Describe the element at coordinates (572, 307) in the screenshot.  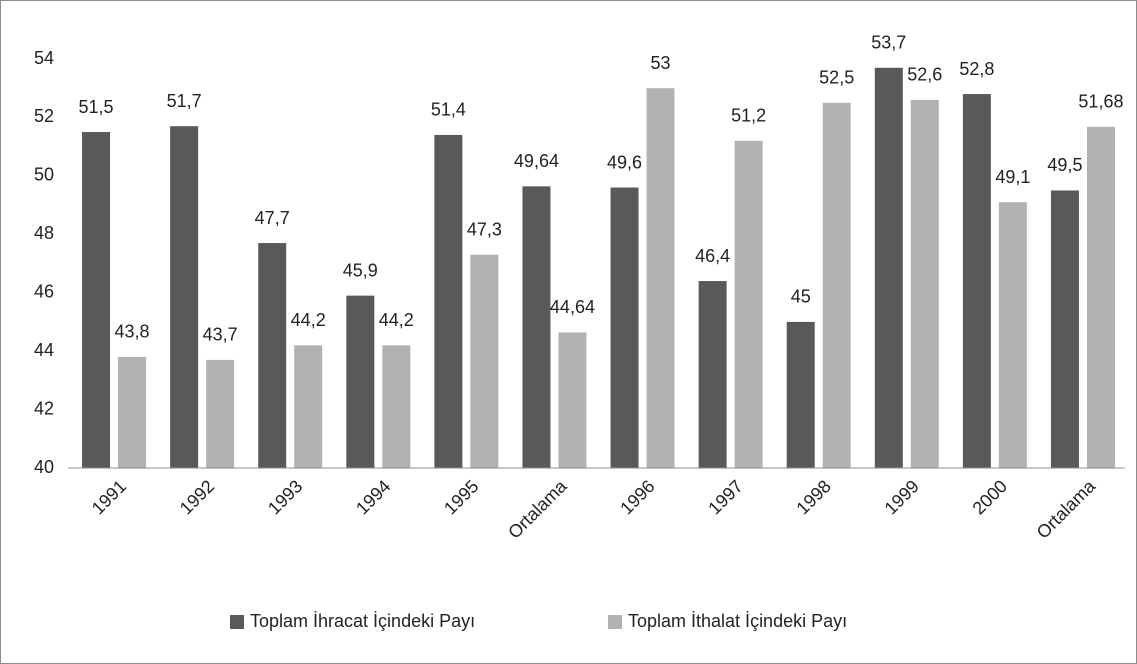
I see `value-label: 44,64` at that location.